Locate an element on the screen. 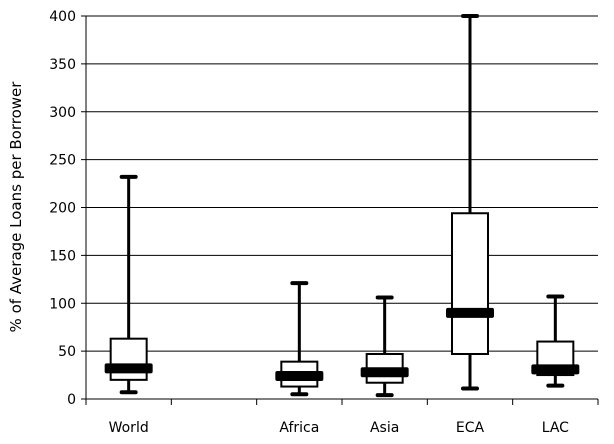 The height and width of the screenshot is (444, 614). box-lac is located at coordinates (555, 341).